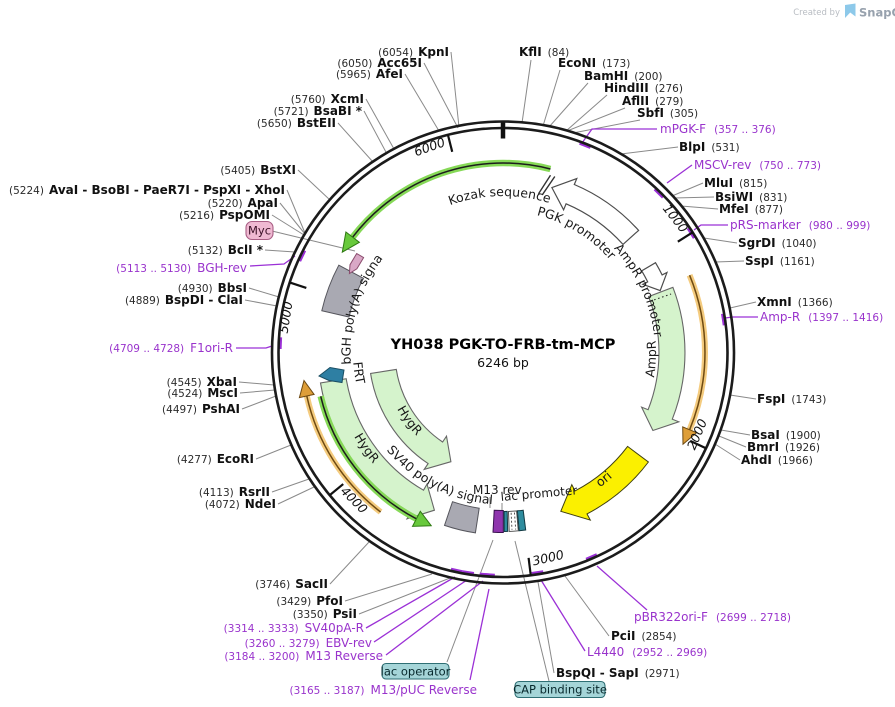 The width and height of the screenshot is (895, 707). What do you see at coordinates (212, 288) in the screenshot?
I see `enzyme-label-bbsi: (4930) BbsI` at bounding box center [212, 288].